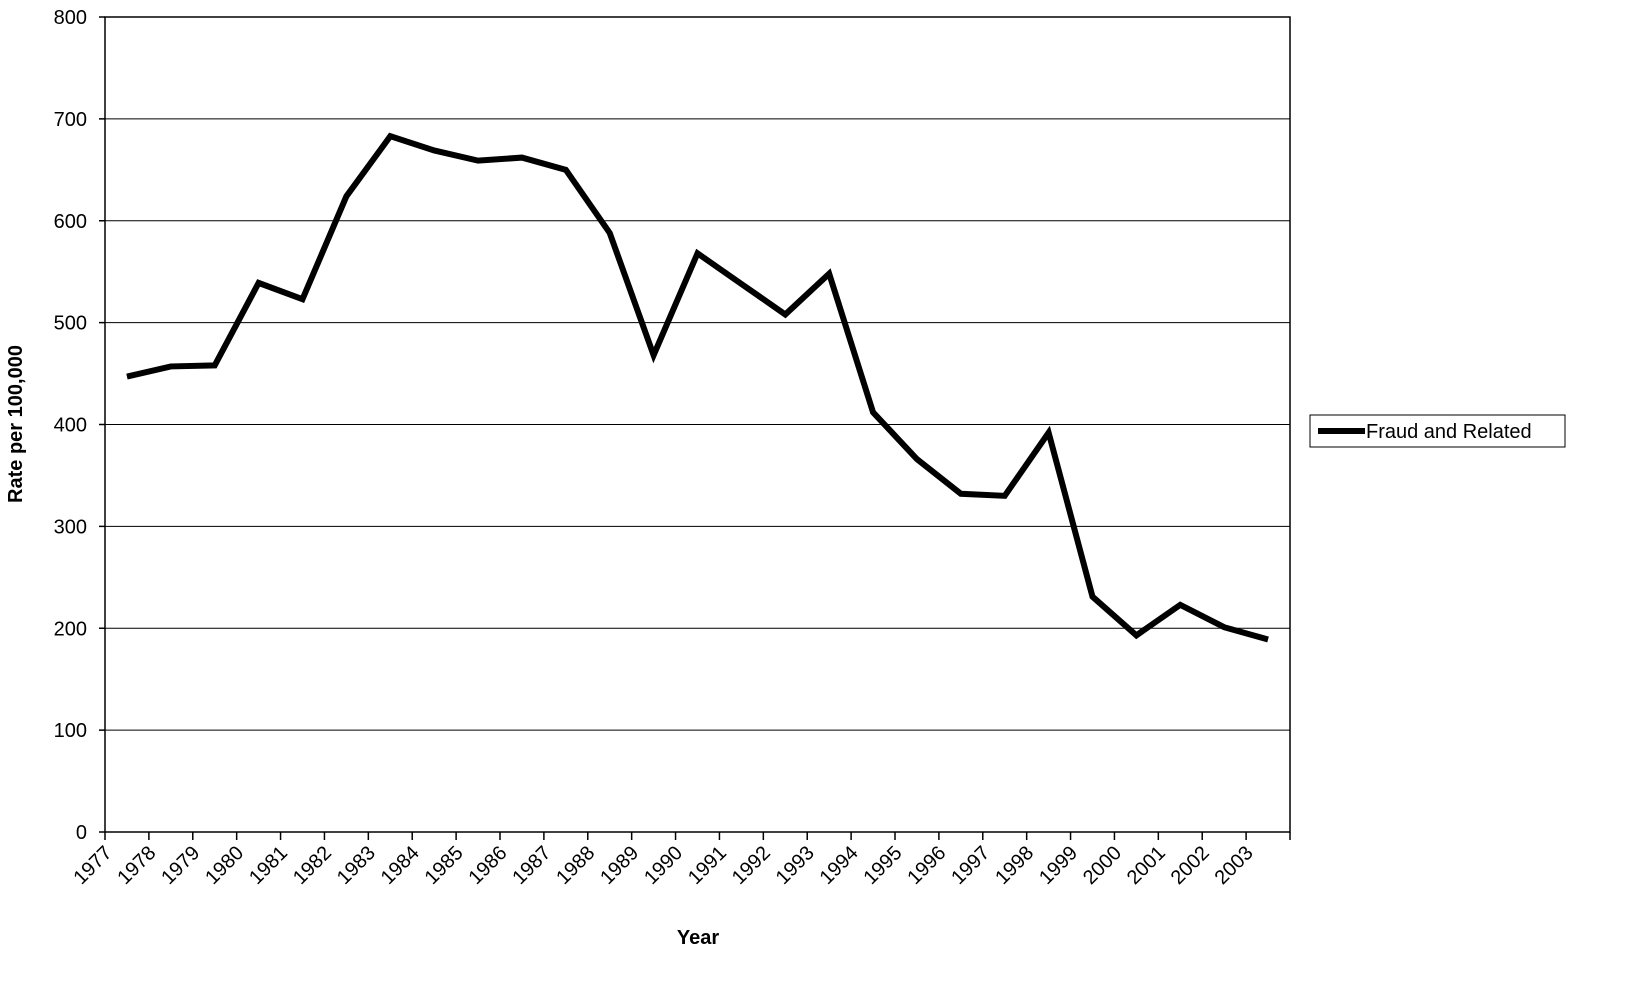 This screenshot has height=993, width=1633. Describe the element at coordinates (795, 865) in the screenshot. I see `x-tick-label: 1993` at that location.